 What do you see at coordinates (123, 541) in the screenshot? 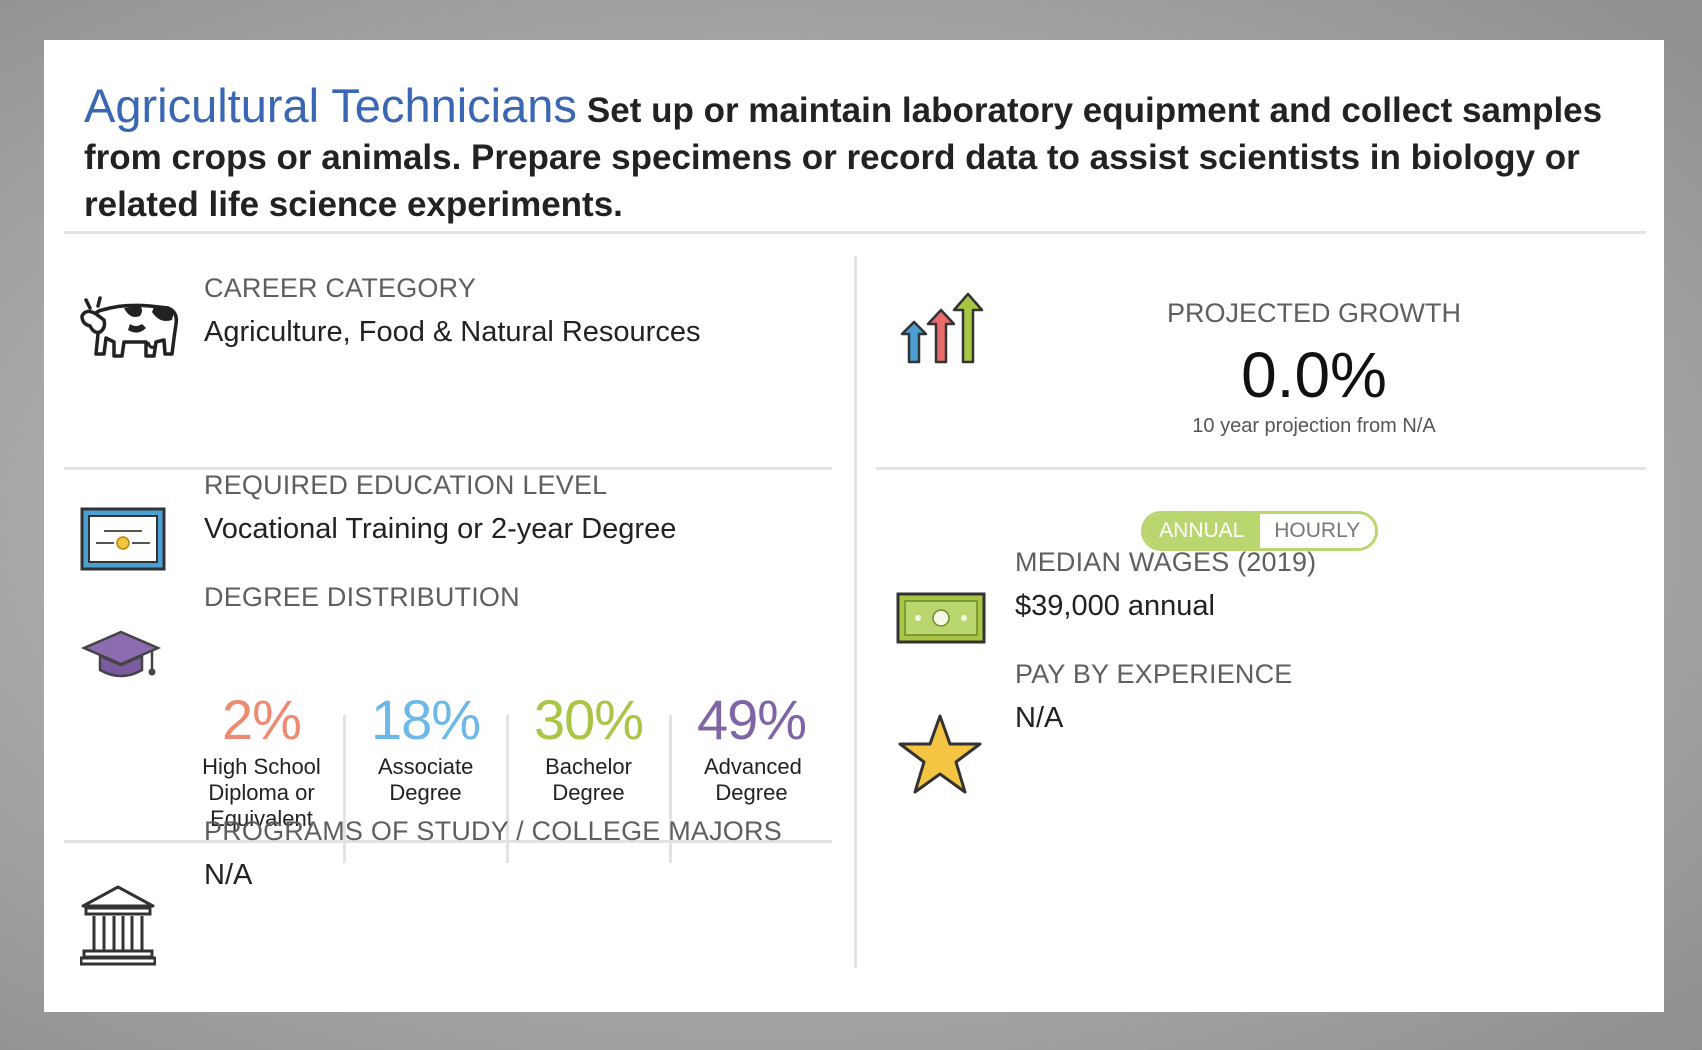
I see `diploma-certificate-icon` at bounding box center [123, 541].